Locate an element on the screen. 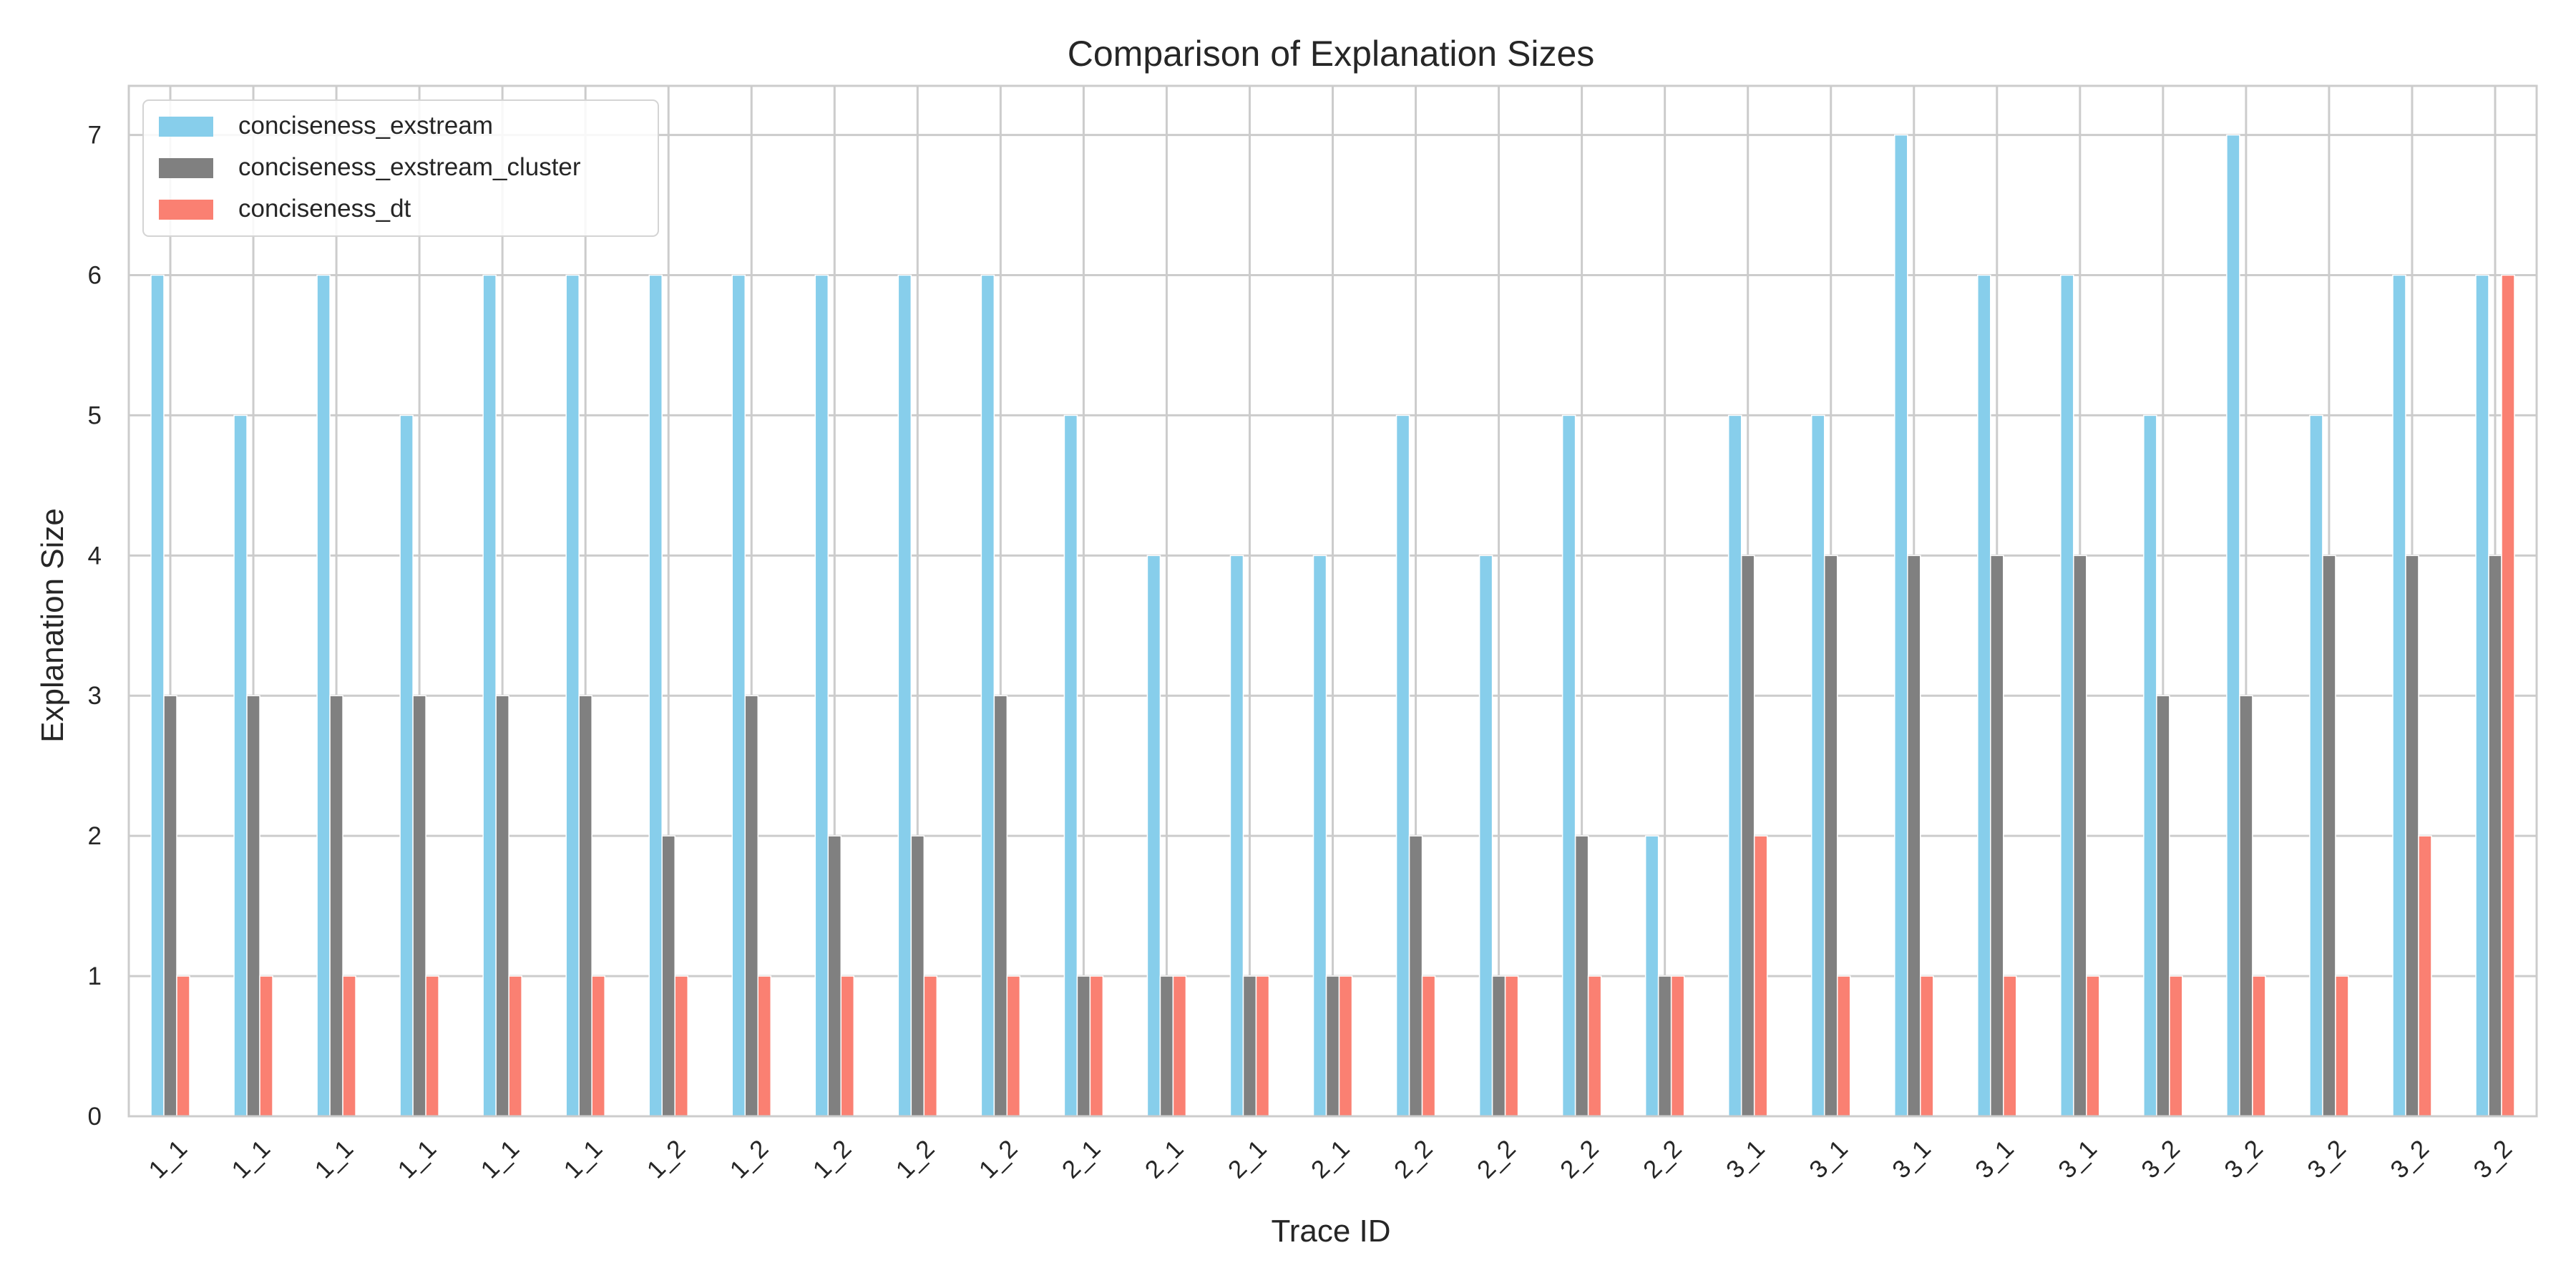 The height and width of the screenshot is (1288, 2576). y-tick-label: 4 is located at coordinates (95, 556).